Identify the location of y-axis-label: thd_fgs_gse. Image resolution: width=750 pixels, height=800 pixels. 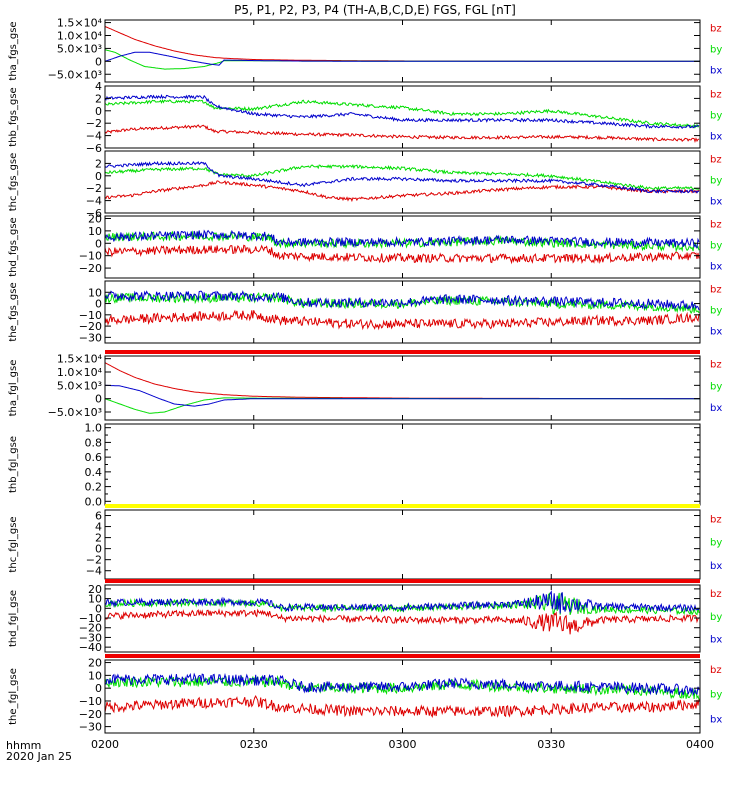
(13, 246).